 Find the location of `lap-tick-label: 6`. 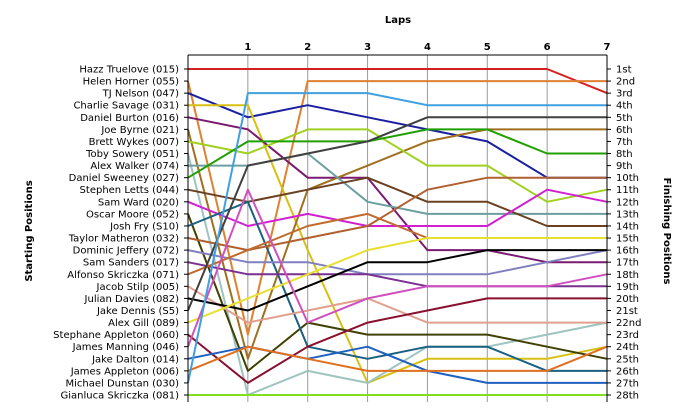

lap-tick-label: 6 is located at coordinates (547, 47).